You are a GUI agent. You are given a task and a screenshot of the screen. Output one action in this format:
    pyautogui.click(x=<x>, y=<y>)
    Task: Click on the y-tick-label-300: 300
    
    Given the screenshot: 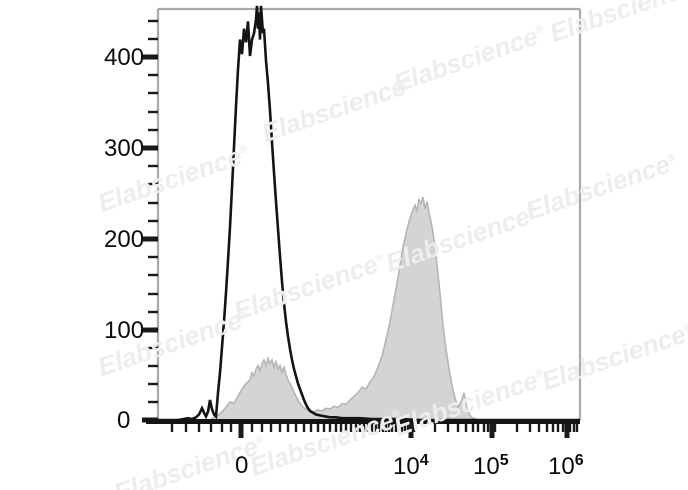 What is the action you would take?
    pyautogui.click(x=124, y=148)
    